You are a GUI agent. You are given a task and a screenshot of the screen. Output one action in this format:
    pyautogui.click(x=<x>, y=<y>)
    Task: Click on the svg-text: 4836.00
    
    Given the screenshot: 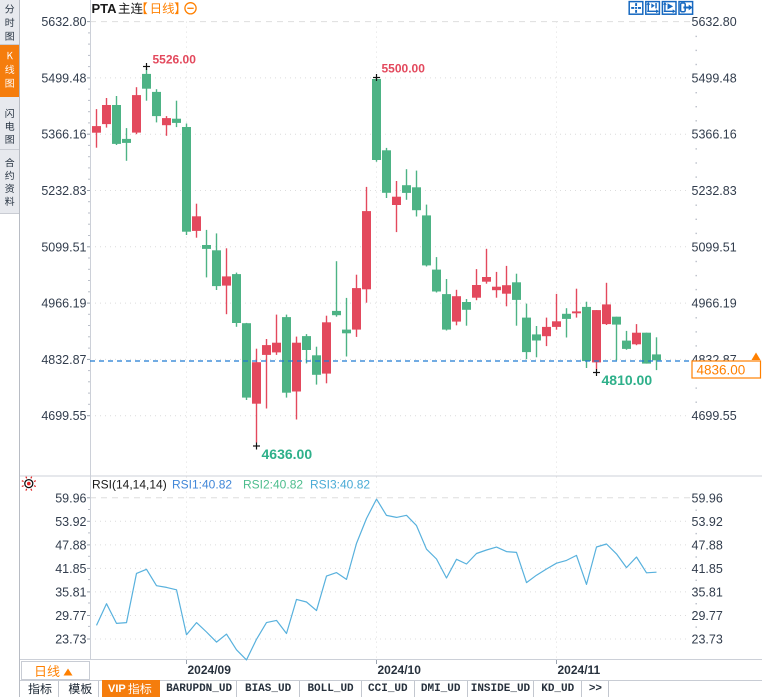 What is the action you would take?
    pyautogui.click(x=721, y=370)
    